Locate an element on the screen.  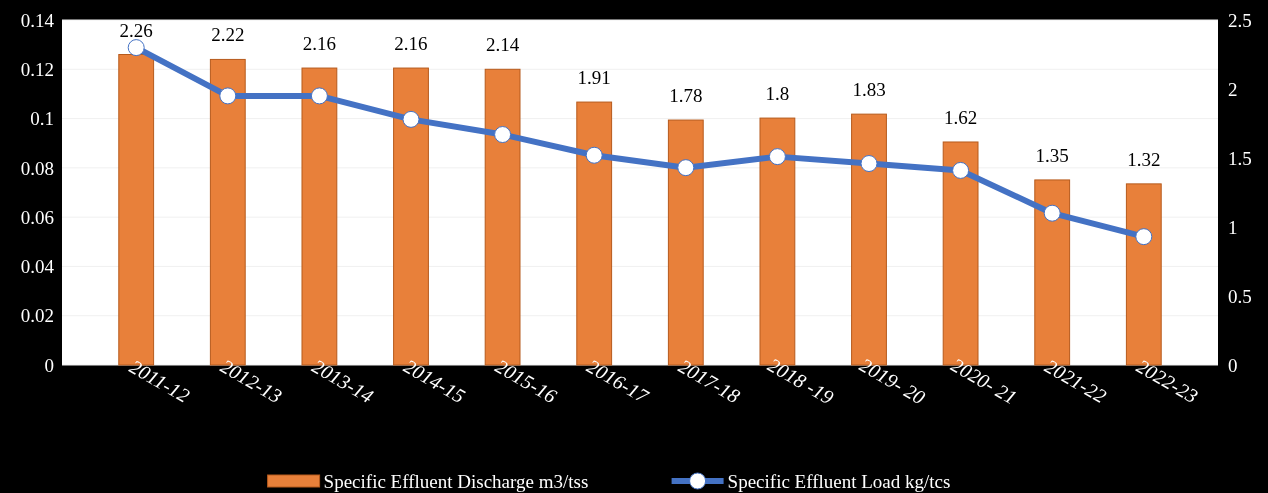
legend-label: Specific Effluent Discharge m3/tss is located at coordinates (456, 481).